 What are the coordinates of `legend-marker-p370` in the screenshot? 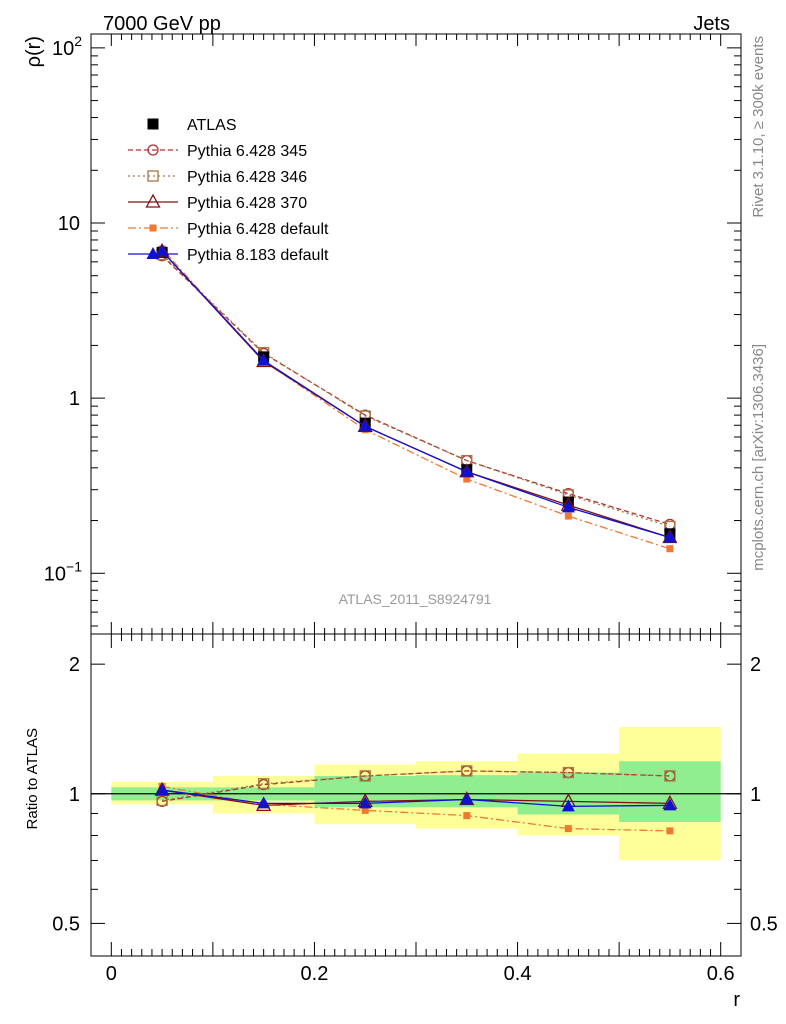 It's located at (153, 200).